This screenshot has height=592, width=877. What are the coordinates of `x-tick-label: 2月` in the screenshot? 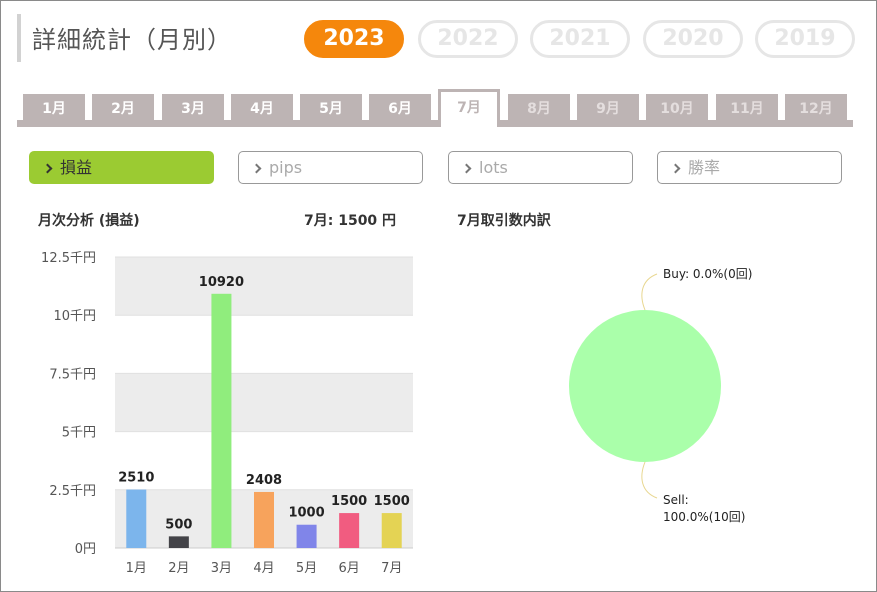 It's located at (178, 568).